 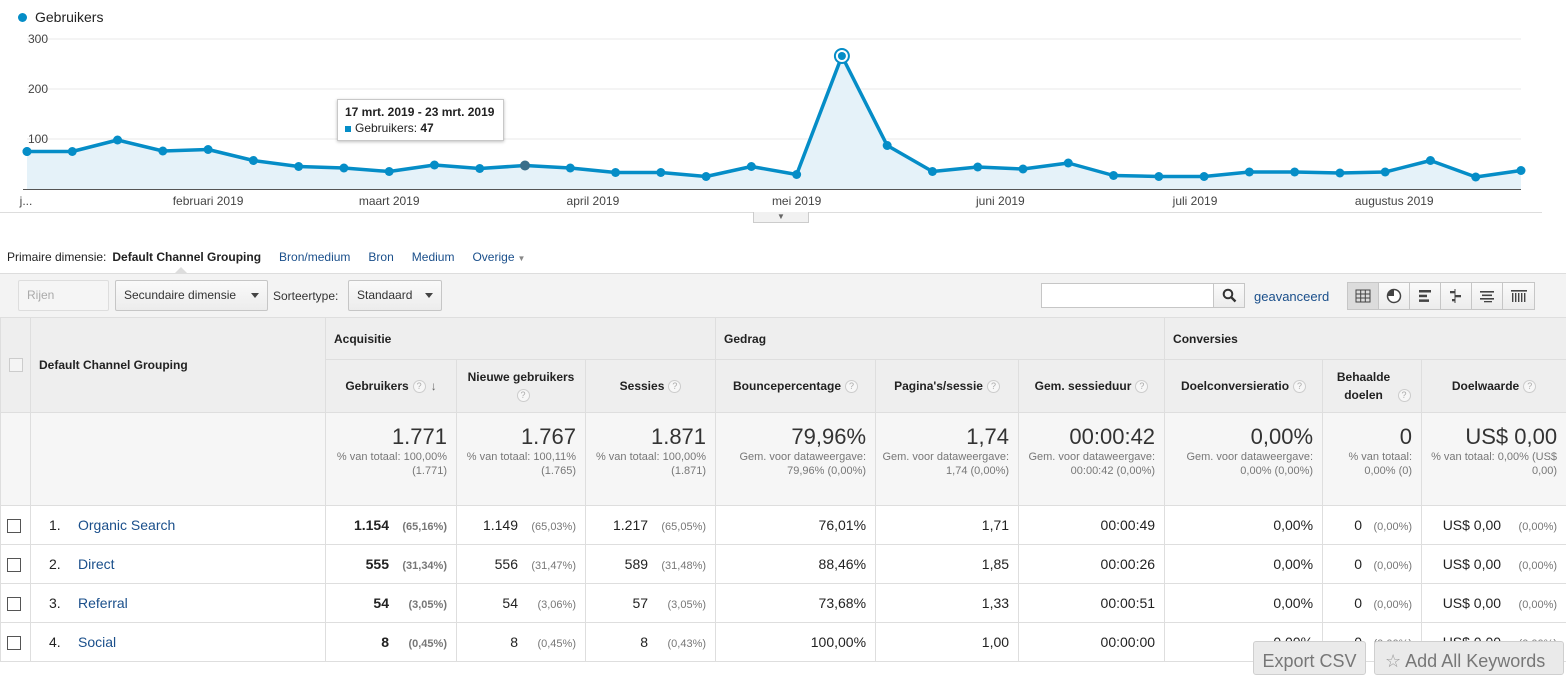 I want to click on bar-view-button, so click(x=1425, y=296).